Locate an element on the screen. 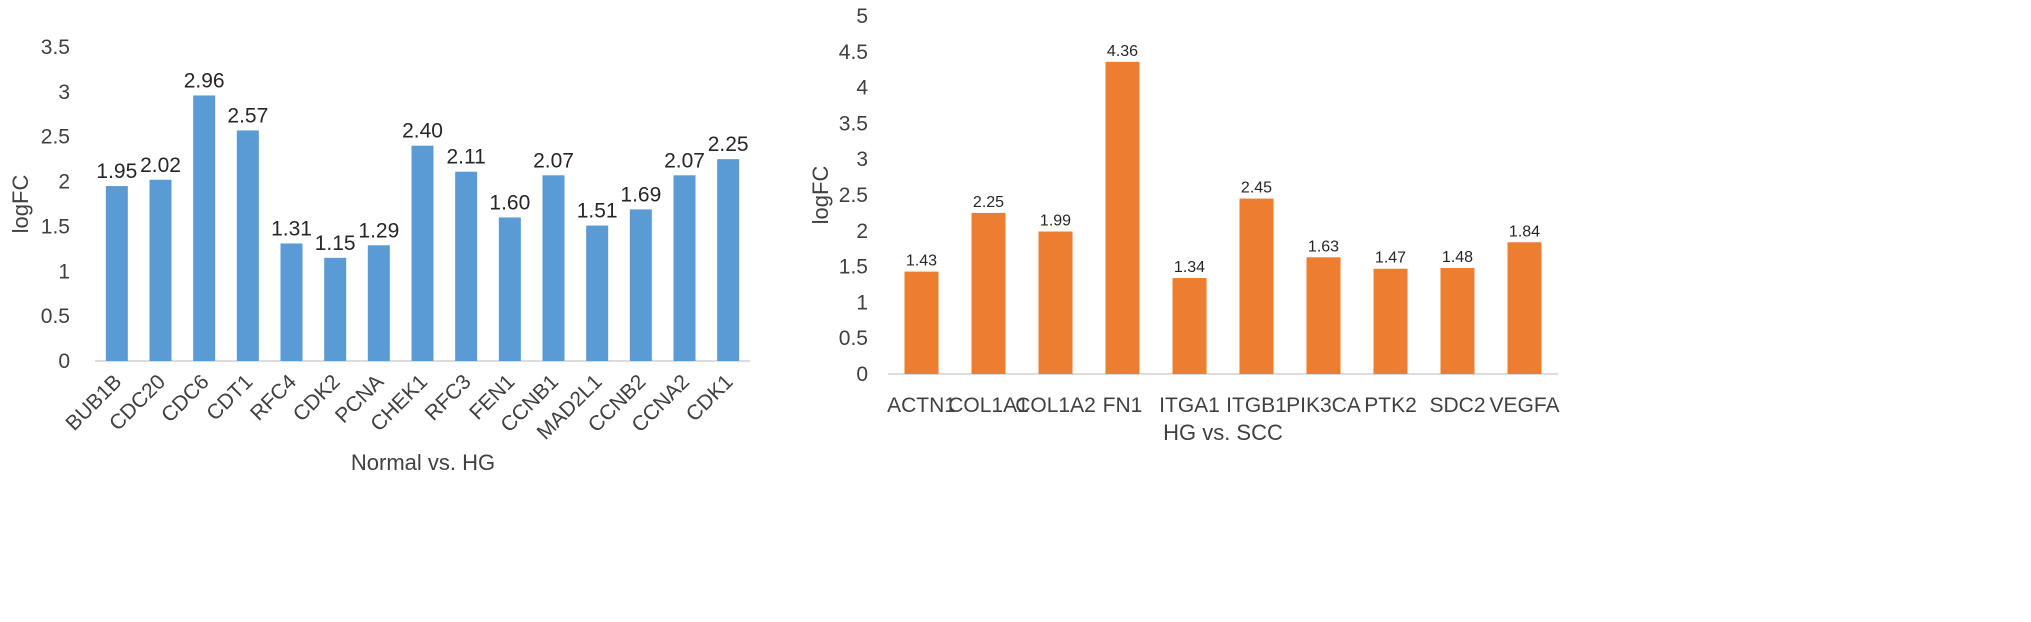 This screenshot has width=2031, height=622. bar-cdk1 is located at coordinates (728, 260).